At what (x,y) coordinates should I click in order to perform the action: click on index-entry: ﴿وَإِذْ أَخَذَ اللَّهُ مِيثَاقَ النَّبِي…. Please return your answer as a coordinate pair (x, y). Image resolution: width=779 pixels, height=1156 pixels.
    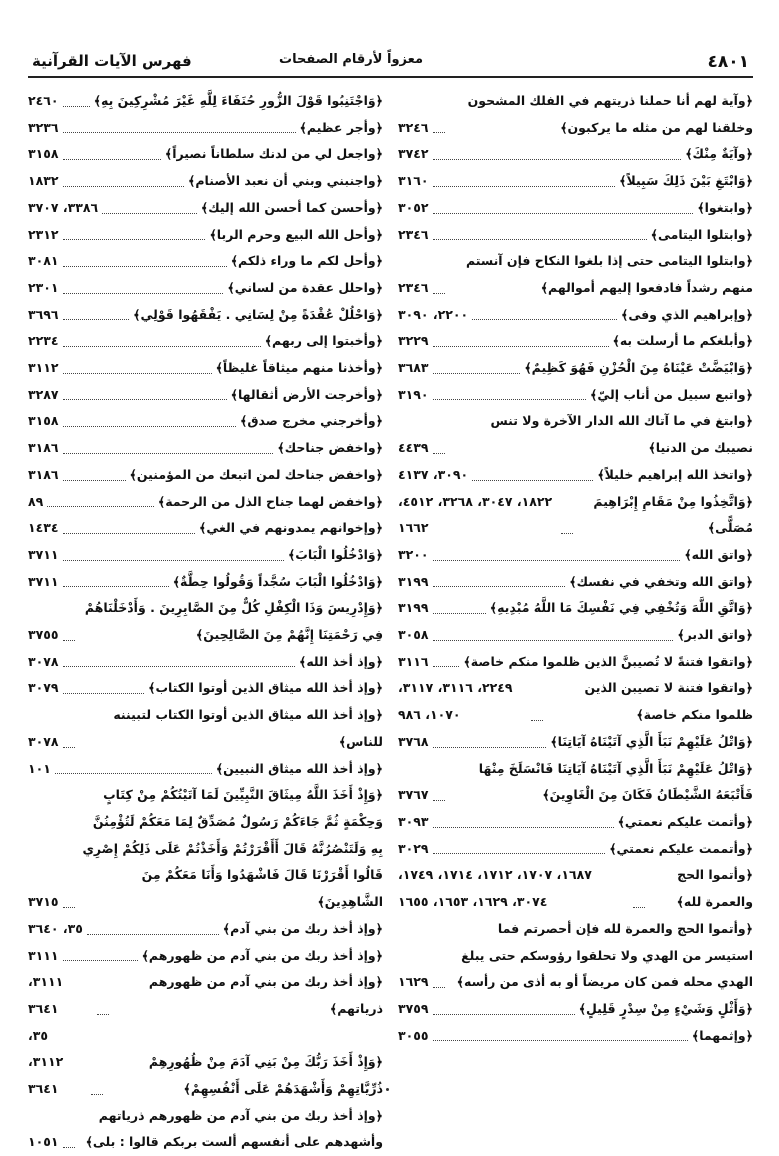
    Looking at the image, I should click on (205, 849).